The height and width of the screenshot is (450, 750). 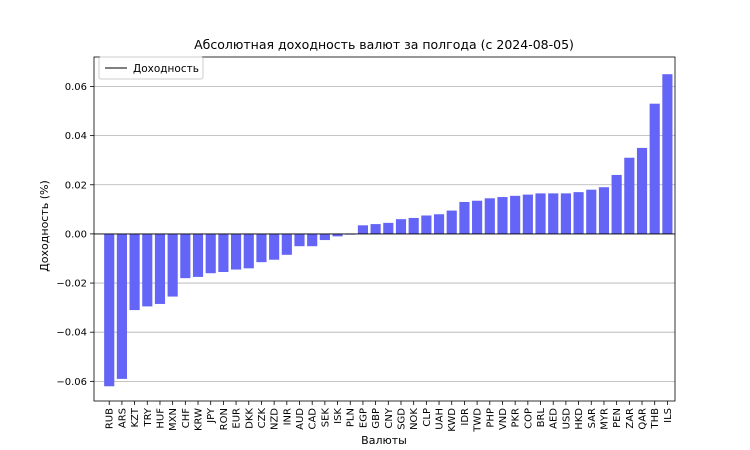 I want to click on bar-sek, so click(x=324, y=237).